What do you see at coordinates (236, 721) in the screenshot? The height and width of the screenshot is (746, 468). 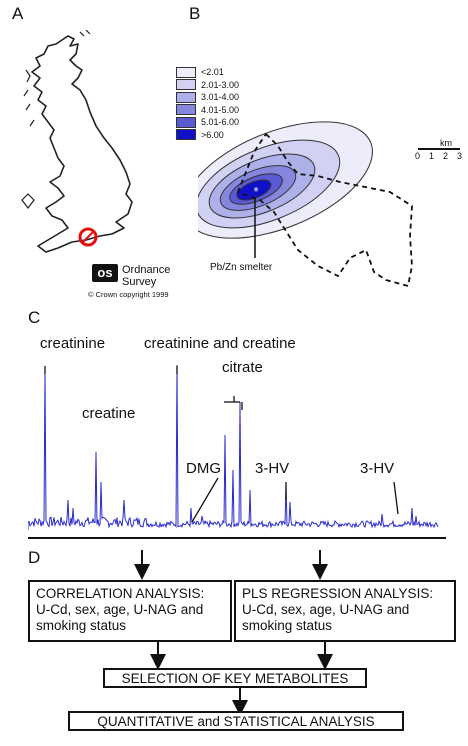 I see `quantitative-analysis-box: QUANTITATIVE and STATISTICAL ANALYSIS` at bounding box center [236, 721].